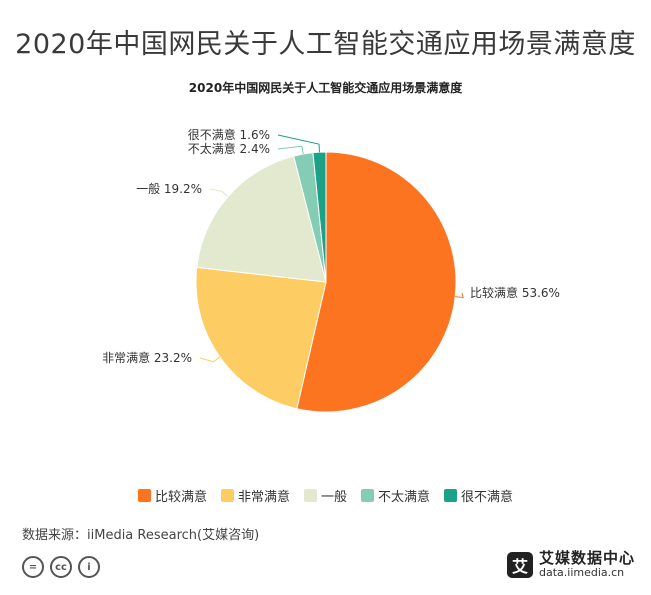 This screenshot has height=595, width=651. I want to click on data-label-1: 非常满意 23.2%, so click(147, 357).